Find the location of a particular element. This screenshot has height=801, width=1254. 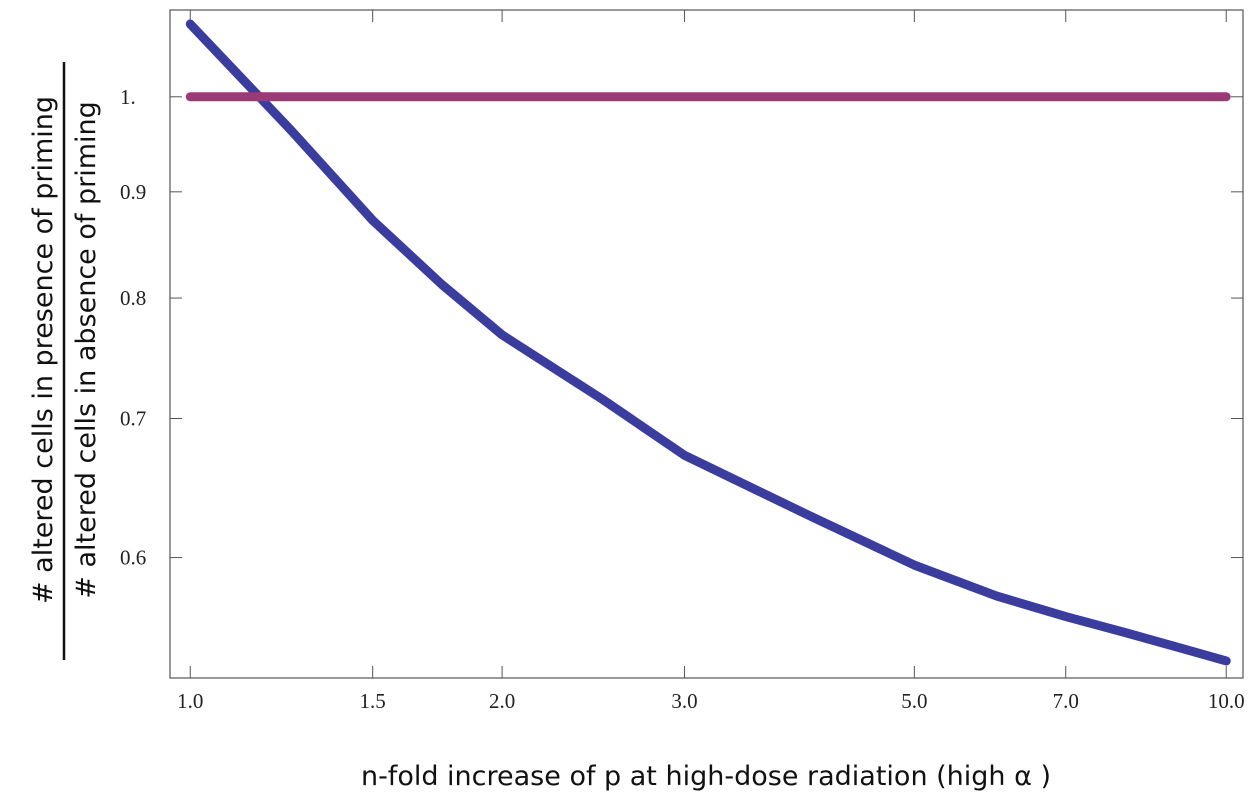

x-tick-label: 3.0 is located at coordinates (684, 701).